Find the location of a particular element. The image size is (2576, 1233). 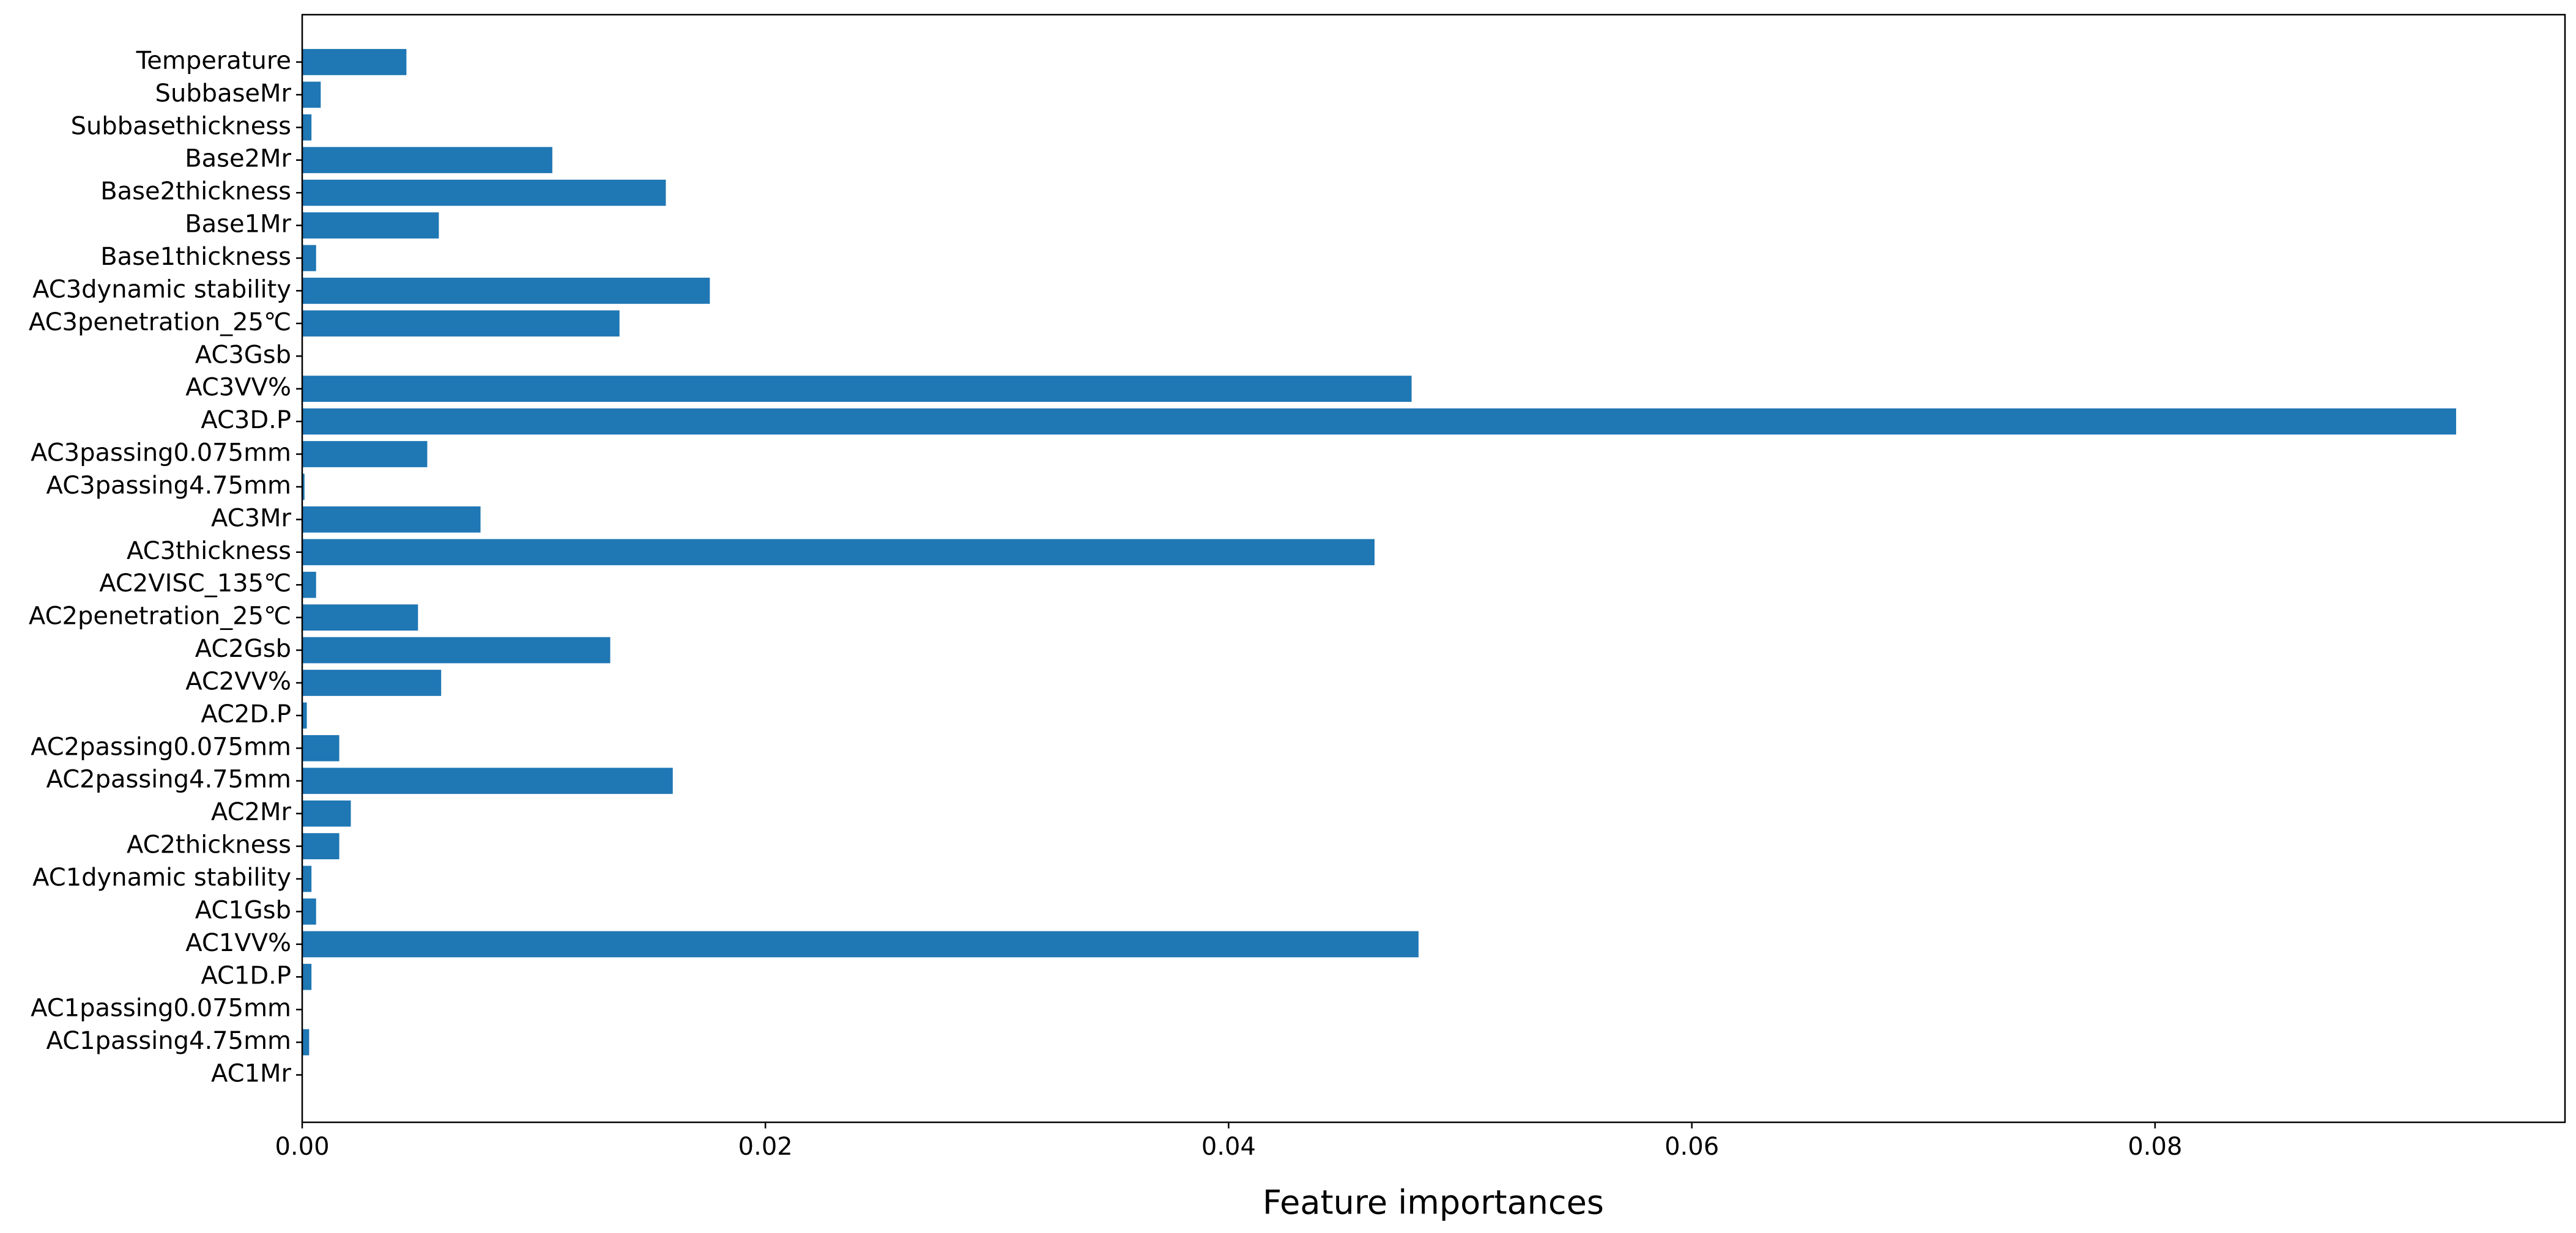

y-tick-label: Subbasethickness is located at coordinates (181, 126).